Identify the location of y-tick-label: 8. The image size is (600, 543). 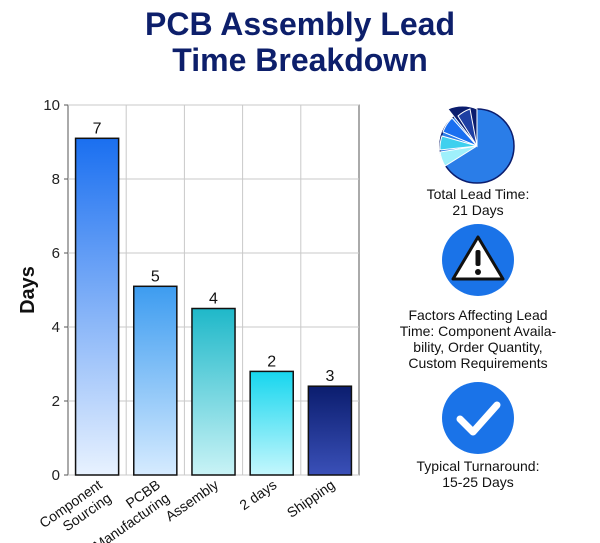
(56, 179).